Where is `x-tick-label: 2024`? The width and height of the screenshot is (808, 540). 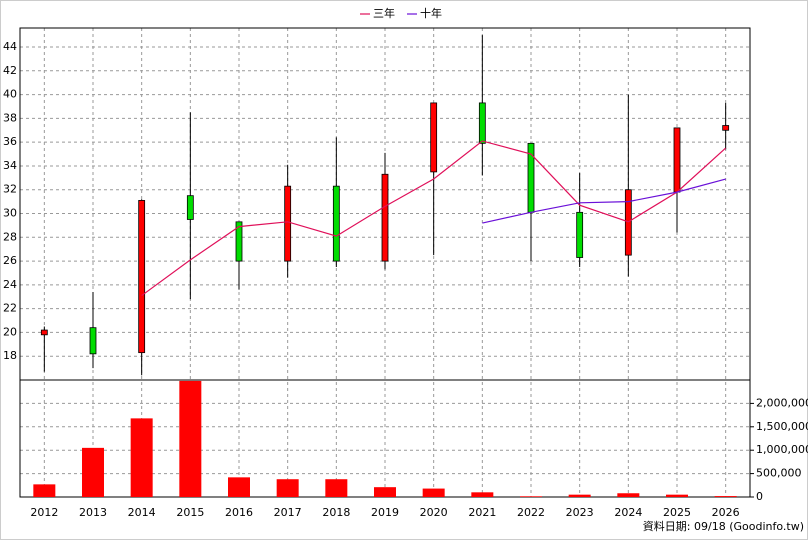 x-tick-label: 2024 is located at coordinates (628, 512).